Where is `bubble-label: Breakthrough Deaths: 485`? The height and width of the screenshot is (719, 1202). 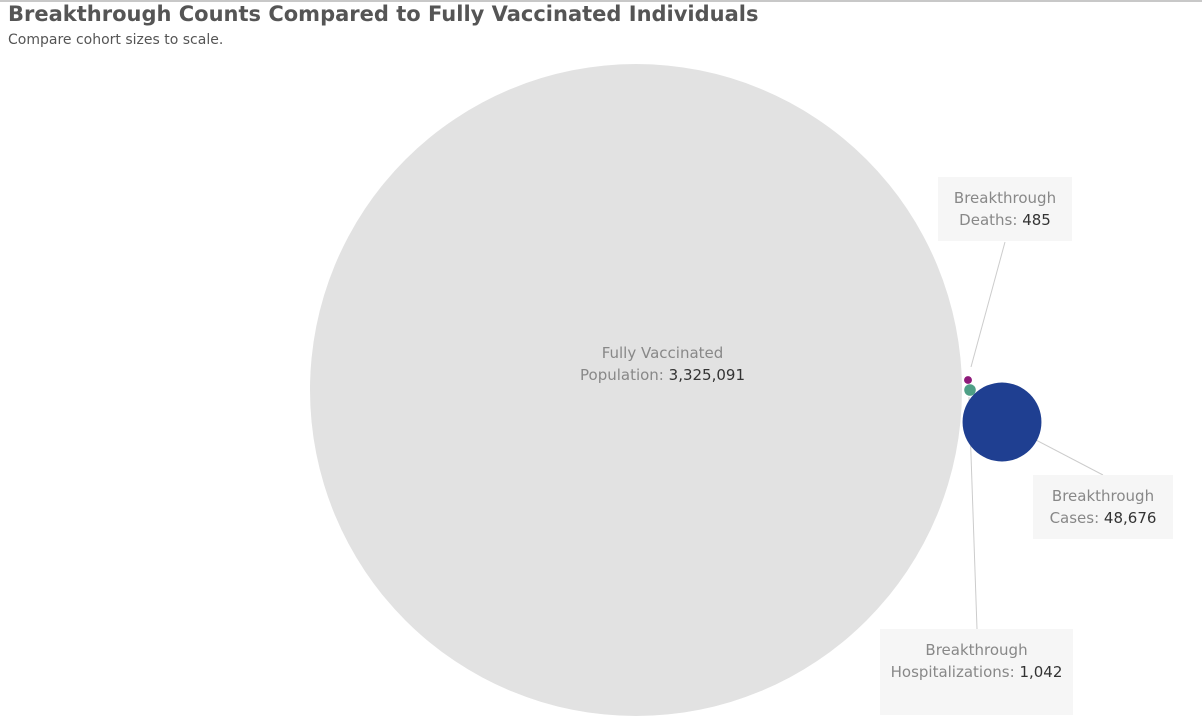 bubble-label: Breakthrough Deaths: 485 is located at coordinates (1005, 209).